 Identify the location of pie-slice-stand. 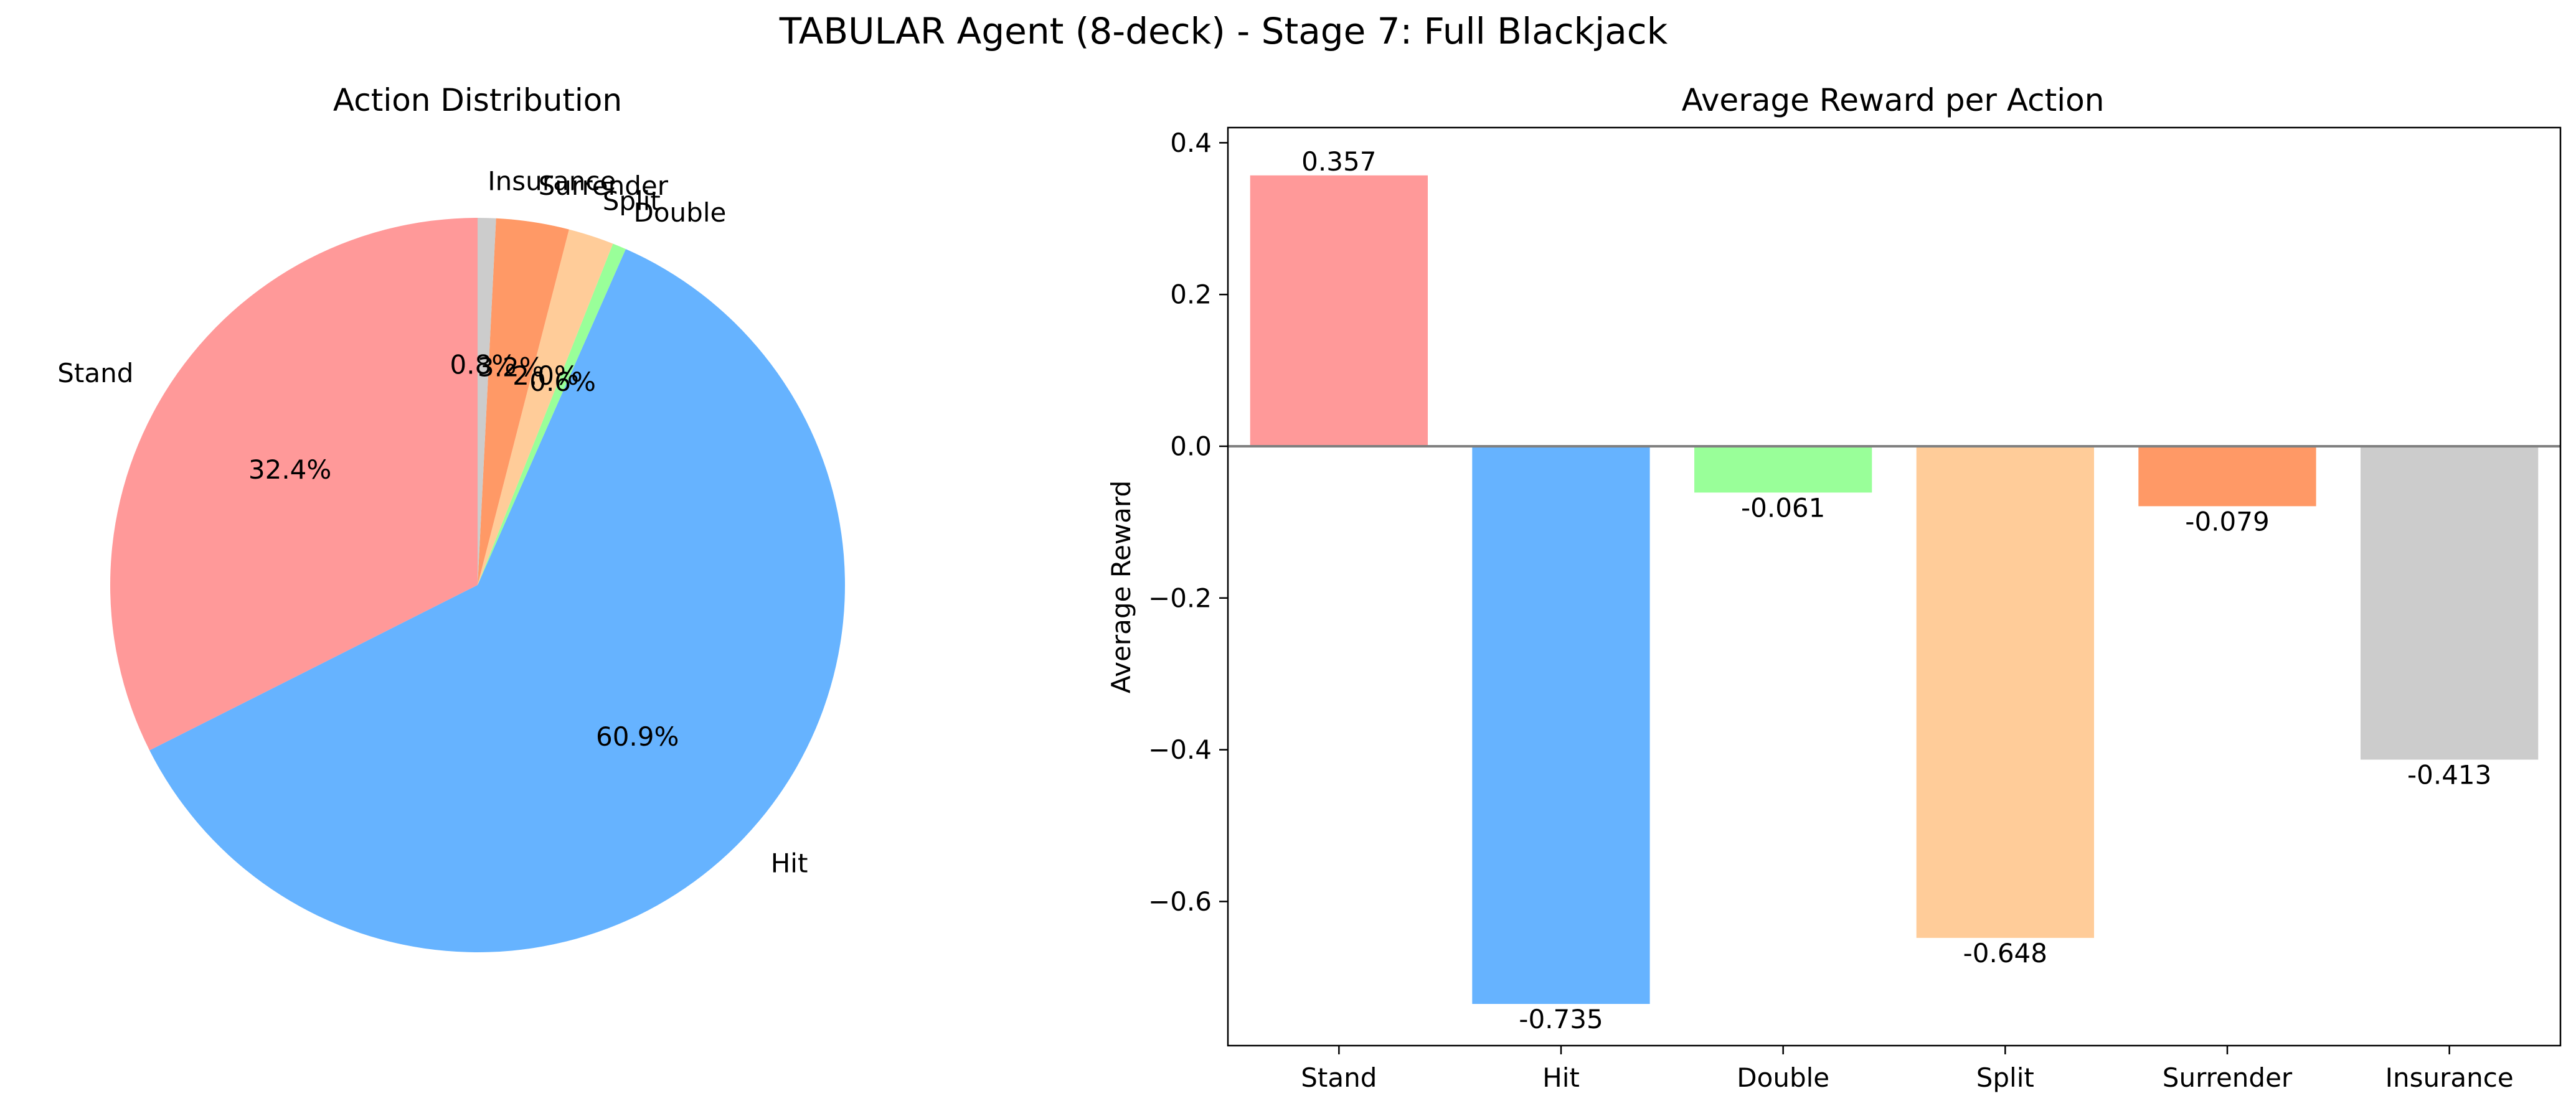
(294, 485).